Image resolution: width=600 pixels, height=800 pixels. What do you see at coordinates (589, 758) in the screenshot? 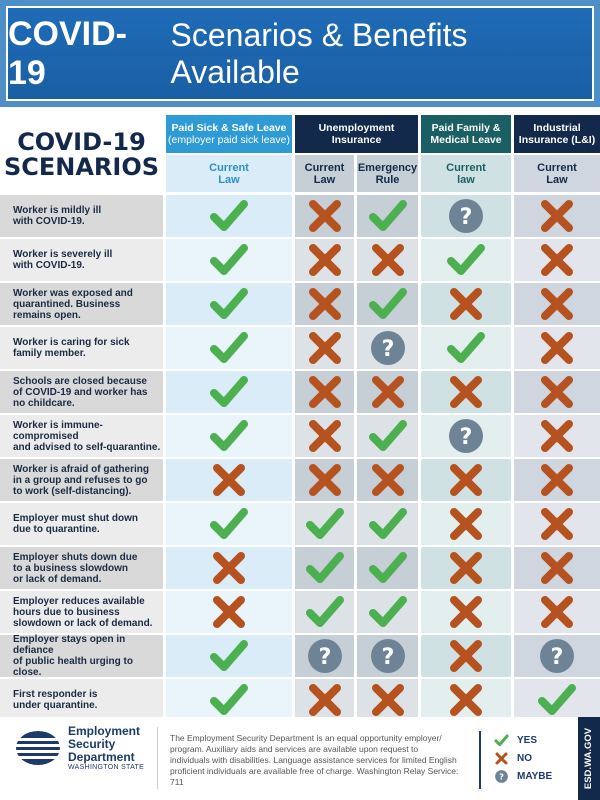
I see `website-tab: ESD.WA.GOV` at bounding box center [589, 758].